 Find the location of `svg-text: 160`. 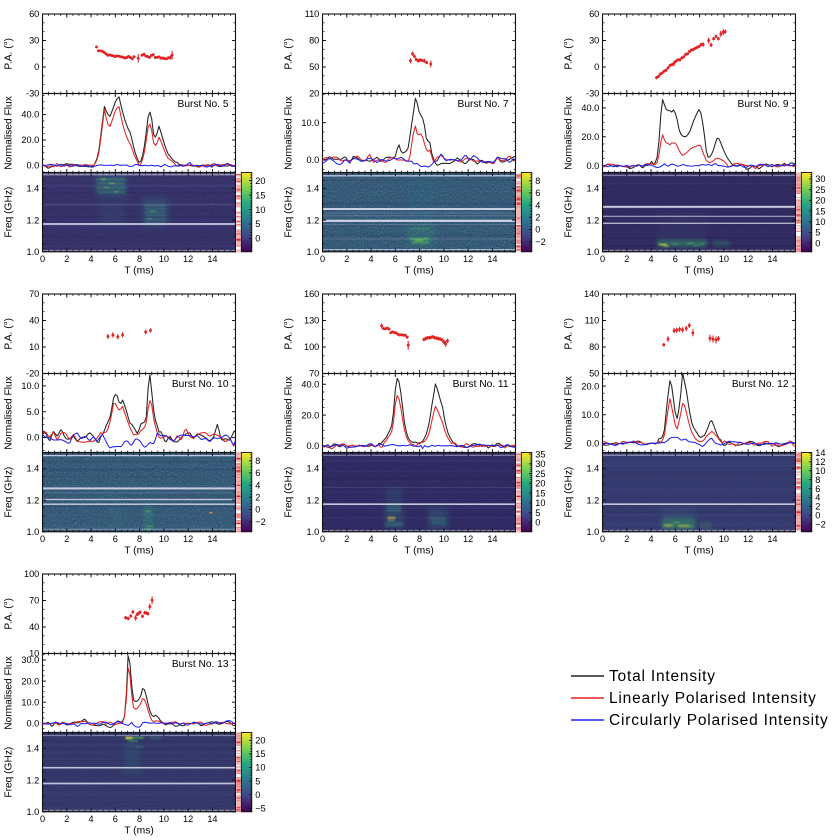

svg-text: 160 is located at coordinates (311, 294).